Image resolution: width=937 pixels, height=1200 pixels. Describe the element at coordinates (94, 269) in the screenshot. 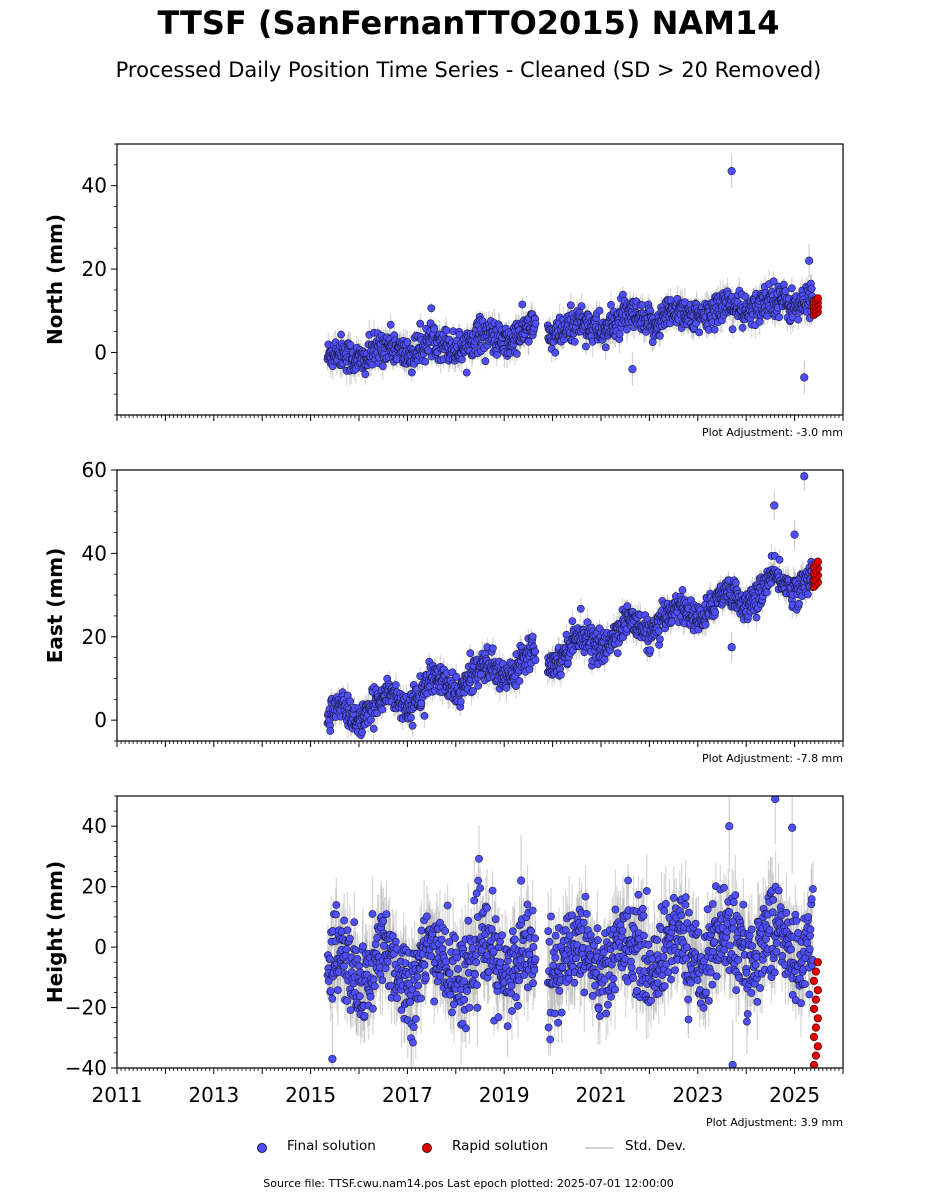

I see `y-tick-label: 20` at that location.